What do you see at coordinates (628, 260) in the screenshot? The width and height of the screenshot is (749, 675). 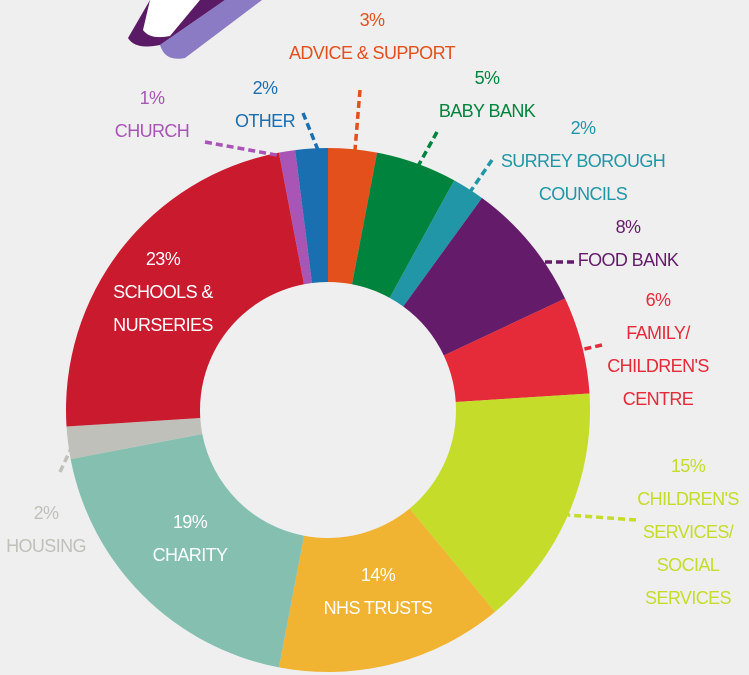 I see `category-label: FOOD BANK` at bounding box center [628, 260].